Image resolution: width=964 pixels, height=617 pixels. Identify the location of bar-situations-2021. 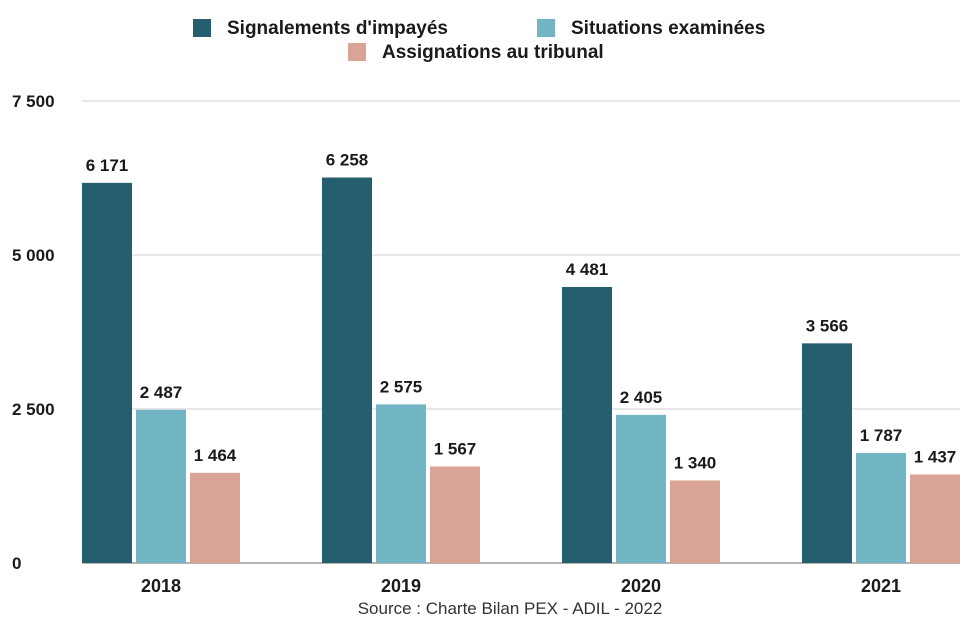
(881, 507).